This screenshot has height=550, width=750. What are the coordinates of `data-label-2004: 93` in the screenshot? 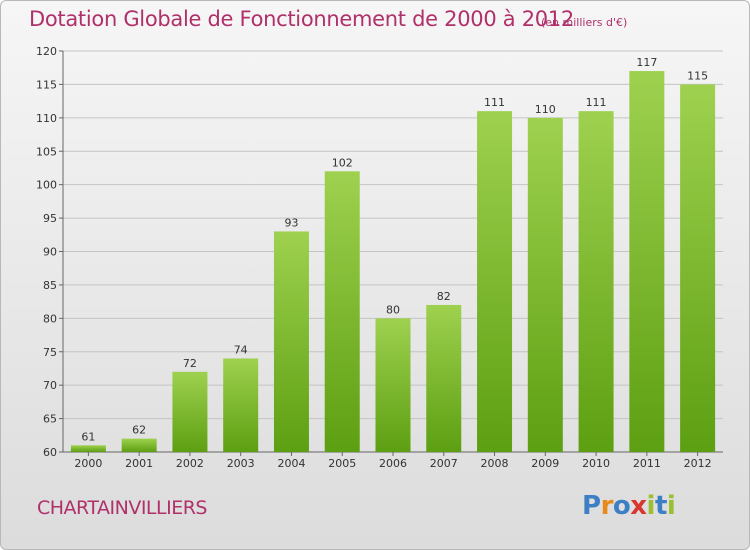 It's located at (291, 222).